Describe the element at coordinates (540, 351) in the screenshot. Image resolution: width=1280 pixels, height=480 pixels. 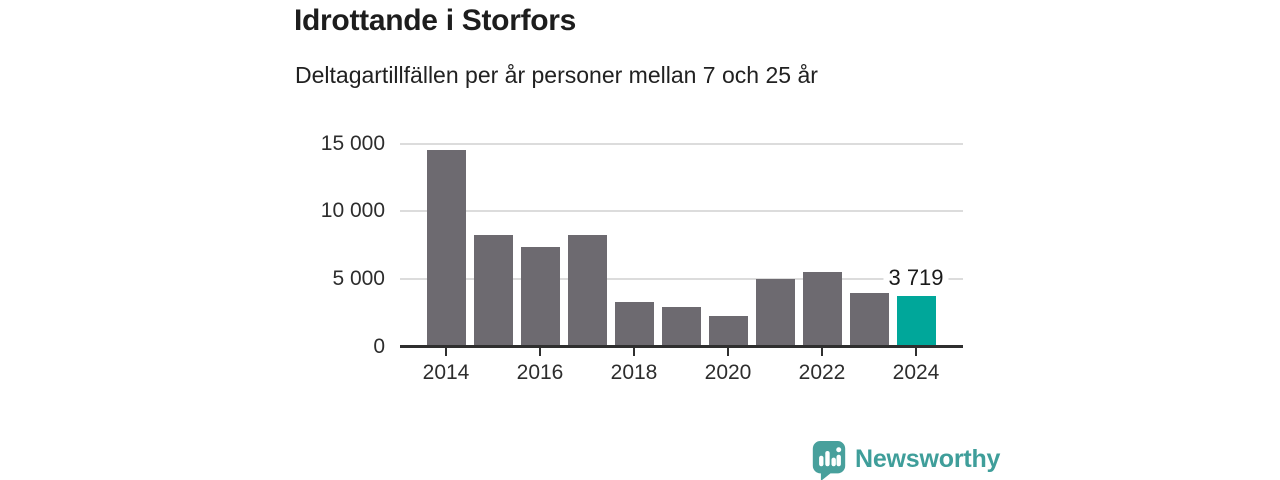
I see `x-axis-tick-2016` at that location.